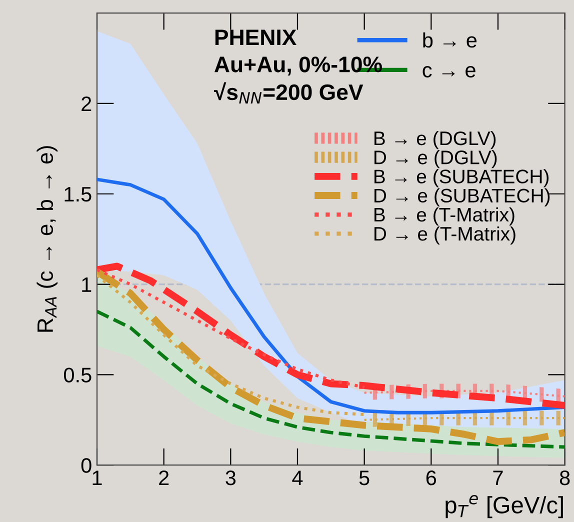 Image resolution: width=574 pixels, height=522 pixels. Describe the element at coordinates (231, 478) in the screenshot. I see `x-tick-label: 3` at that location.